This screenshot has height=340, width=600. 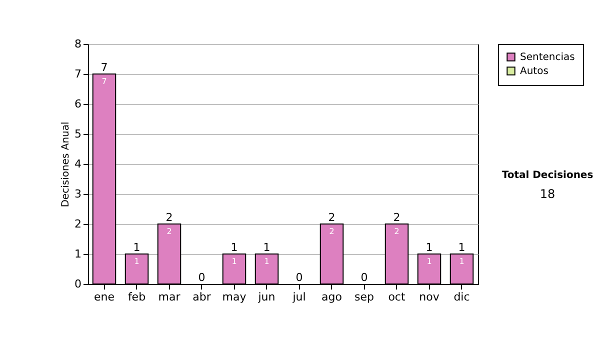 I want to click on y-tick-label: 5, so click(x=78, y=134).